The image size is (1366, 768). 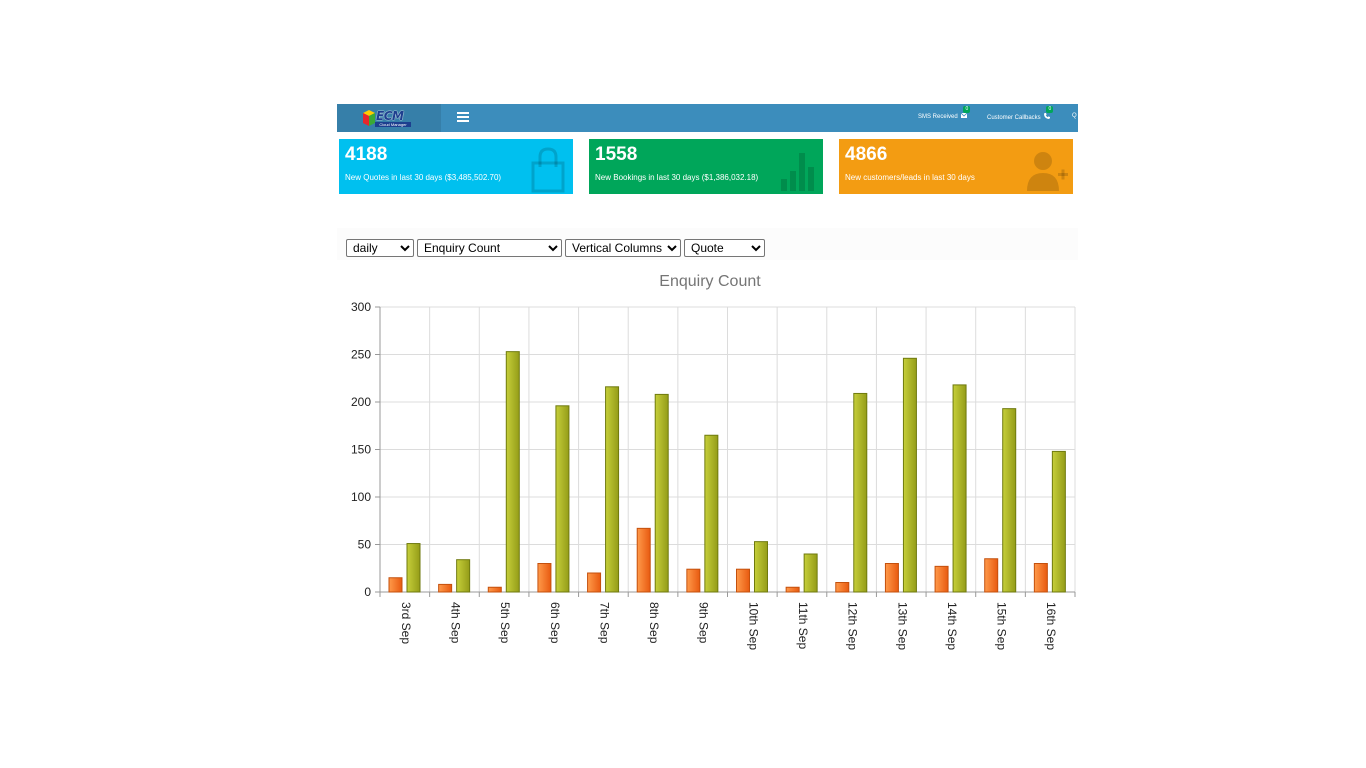 What do you see at coordinates (489, 248) in the screenshot?
I see `metric-select: Enquiry Count` at bounding box center [489, 248].